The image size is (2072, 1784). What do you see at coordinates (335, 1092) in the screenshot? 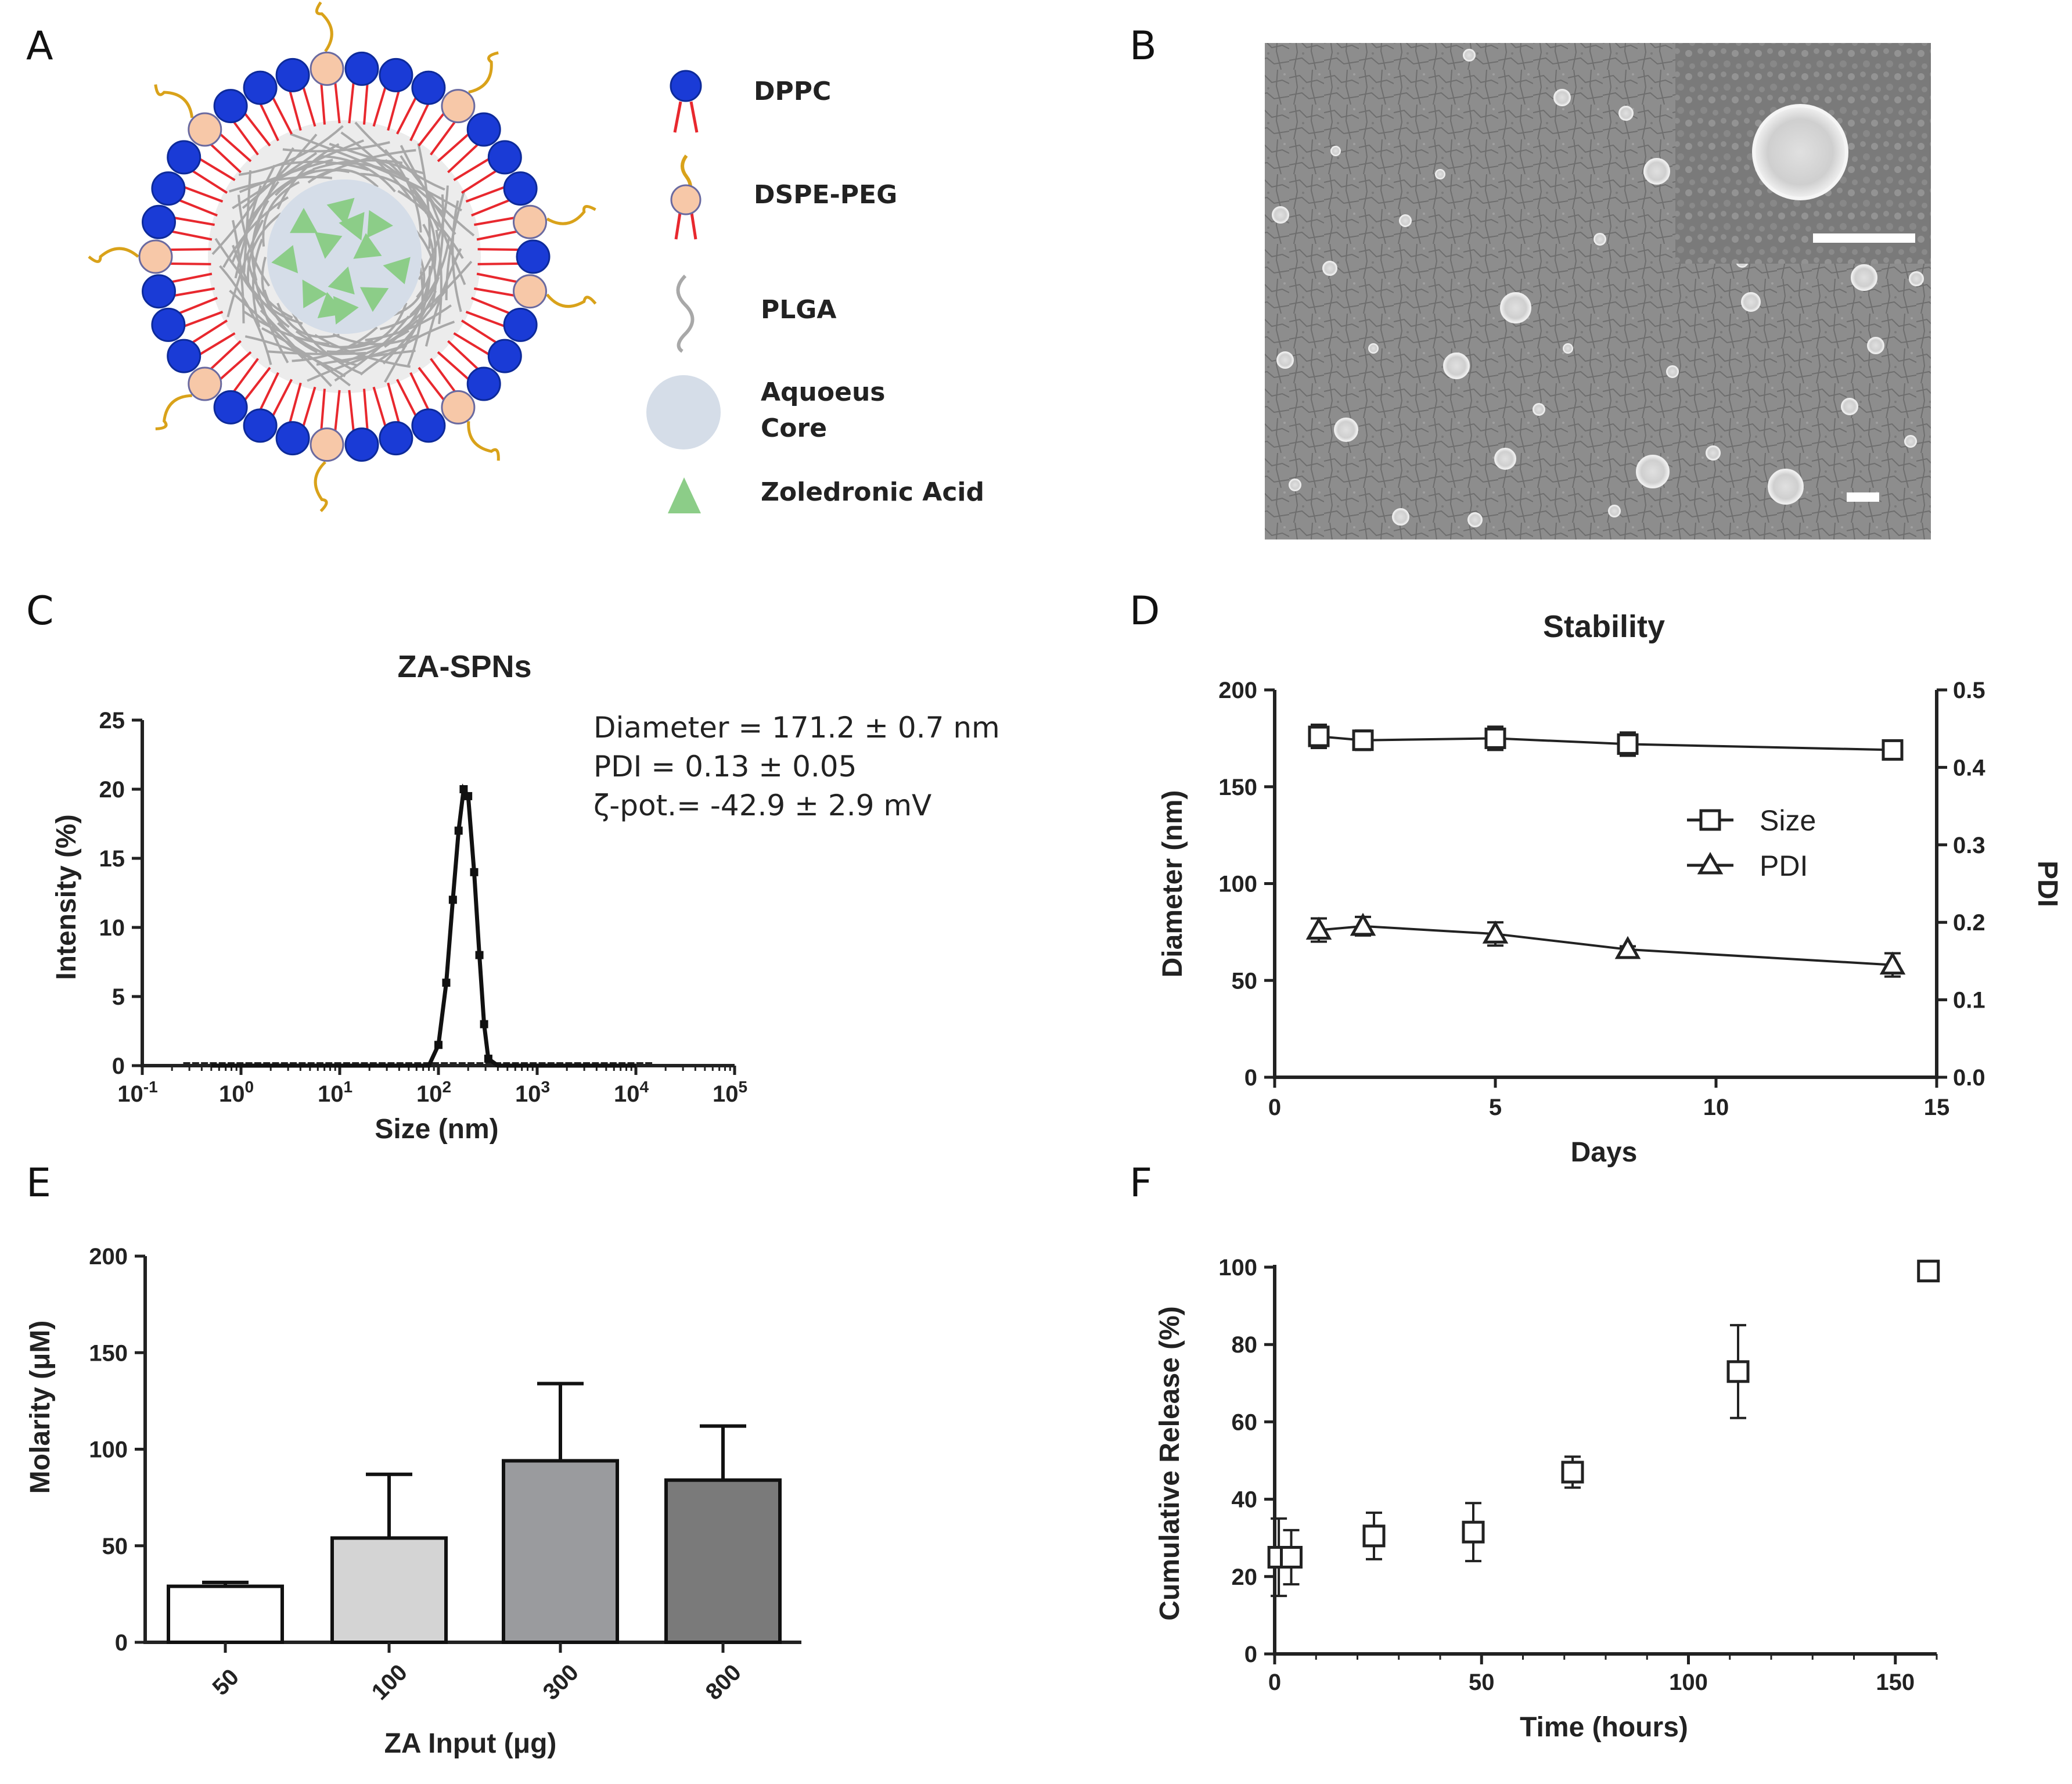
I see `x-tick-label: 101` at bounding box center [335, 1092].